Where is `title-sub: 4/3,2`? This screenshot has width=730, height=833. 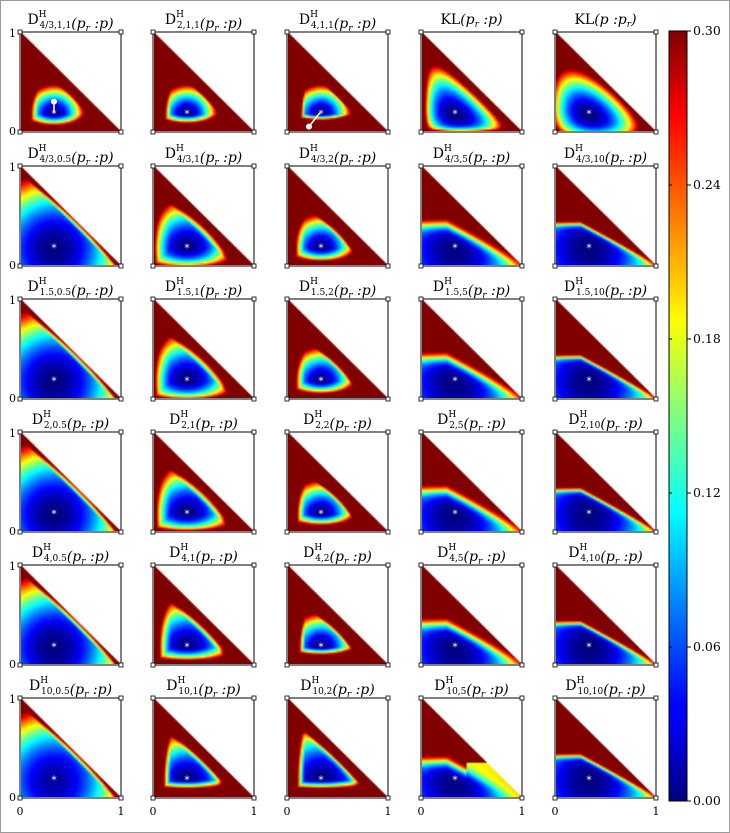 title-sub: 4/3,2 is located at coordinates (322, 160).